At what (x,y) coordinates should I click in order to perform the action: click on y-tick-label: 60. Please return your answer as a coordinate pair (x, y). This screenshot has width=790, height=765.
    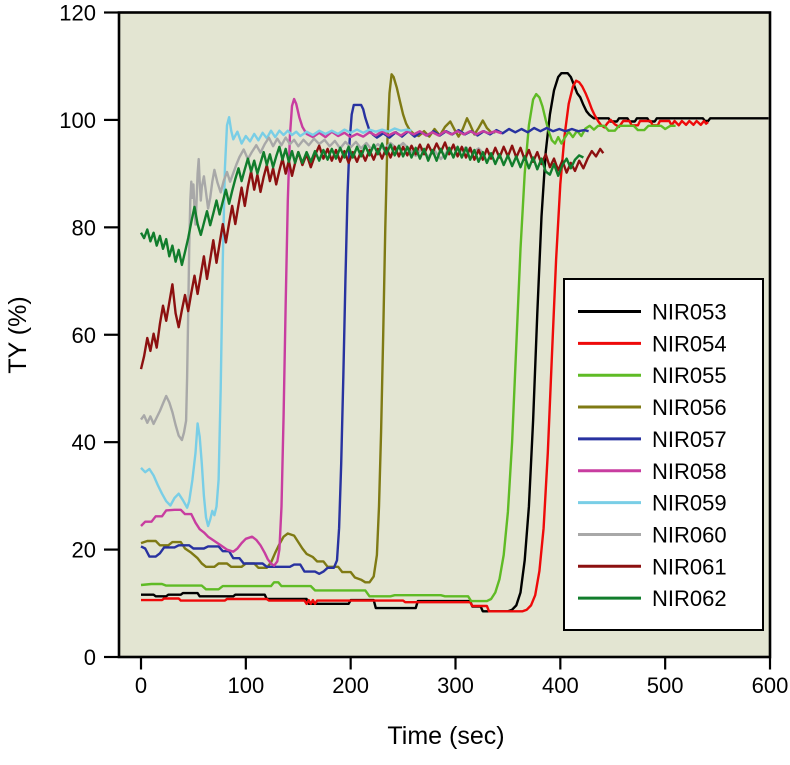
    Looking at the image, I should click on (84, 335).